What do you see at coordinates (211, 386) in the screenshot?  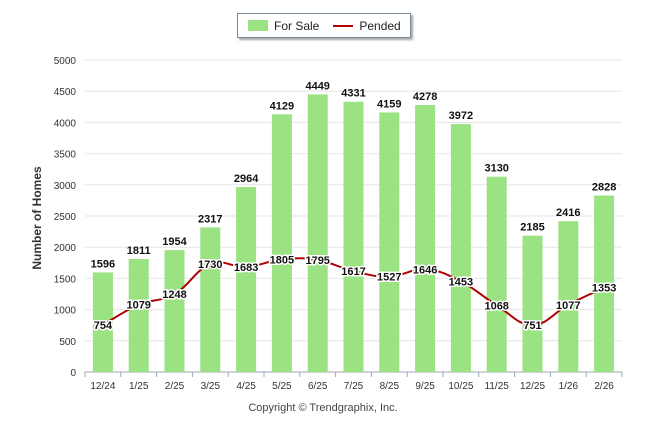 I see `x-tick-label: 3/25` at bounding box center [211, 386].